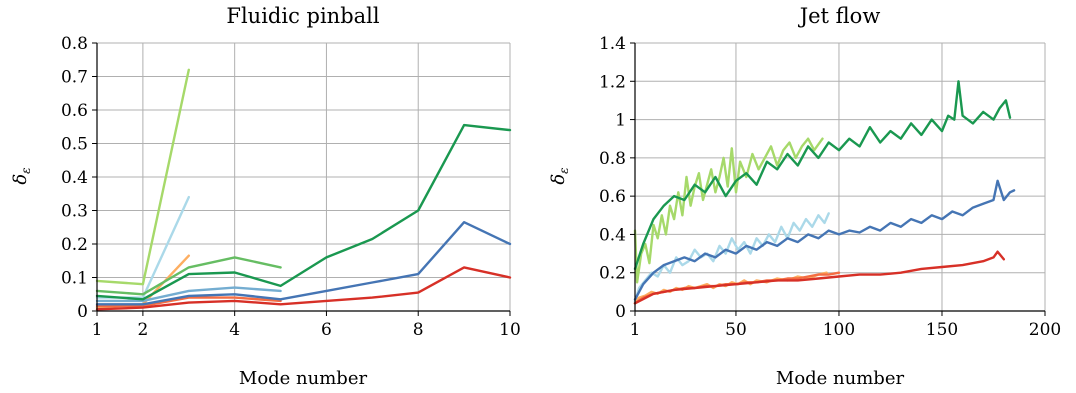  I want to click on chart-title: Fluidic pinball, so click(302, 16).